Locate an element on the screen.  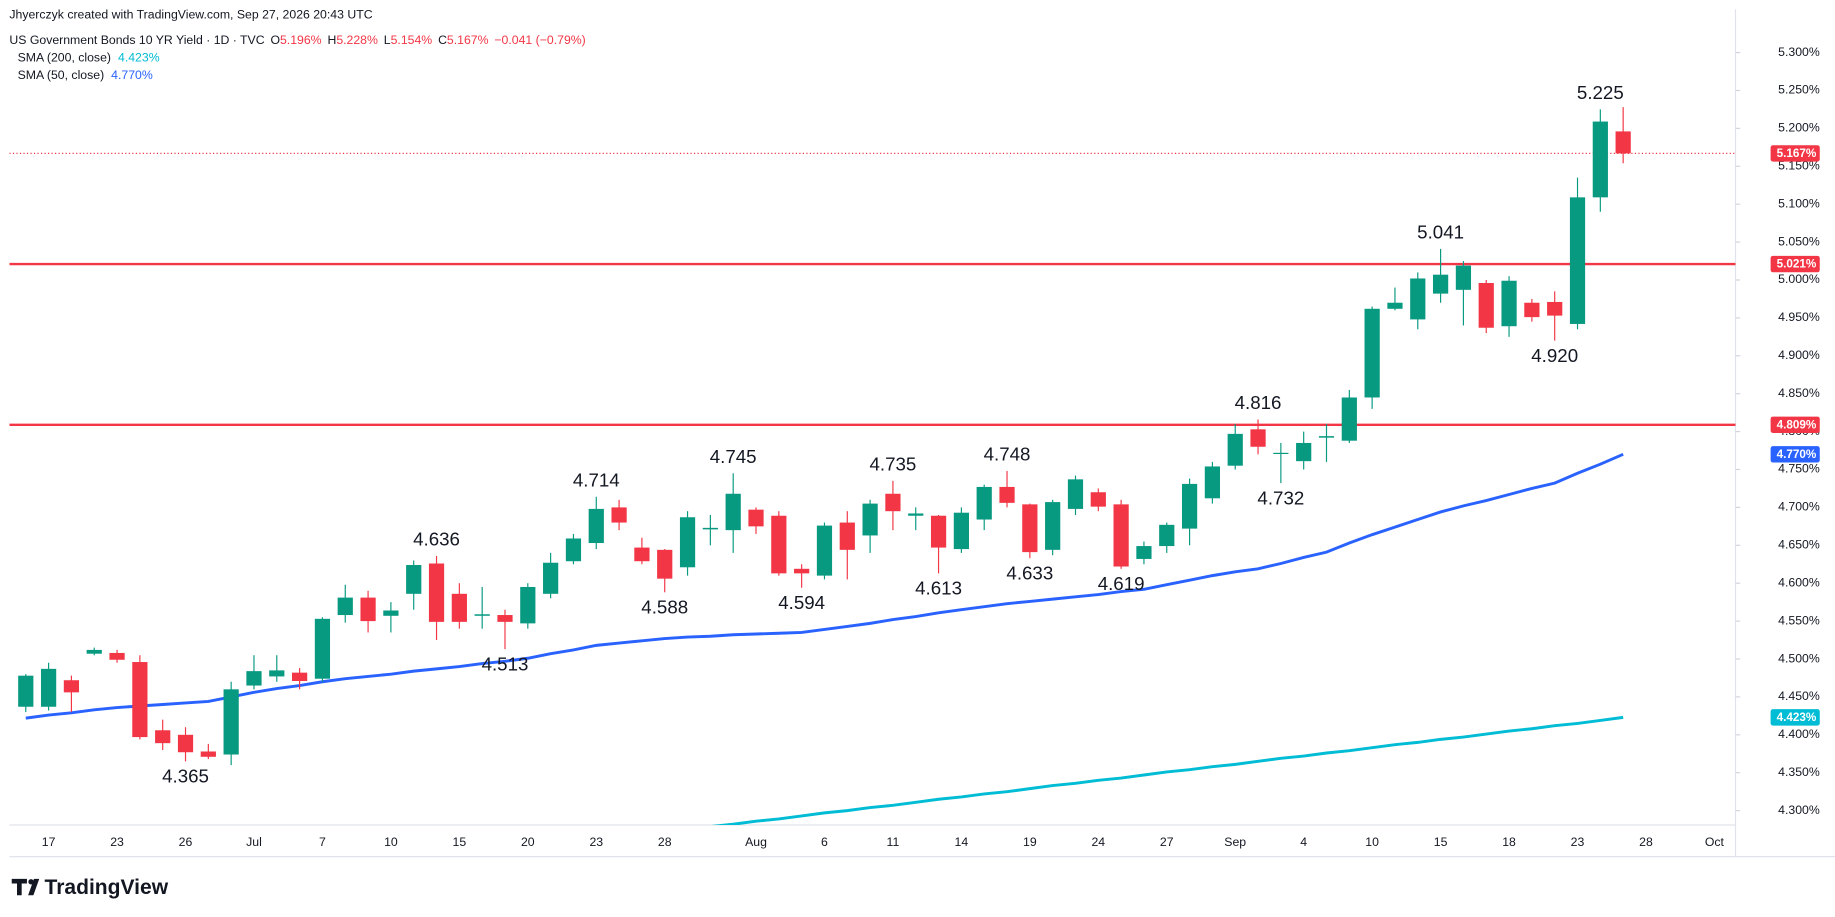
price-annotation: 4.633 is located at coordinates (1029, 573).